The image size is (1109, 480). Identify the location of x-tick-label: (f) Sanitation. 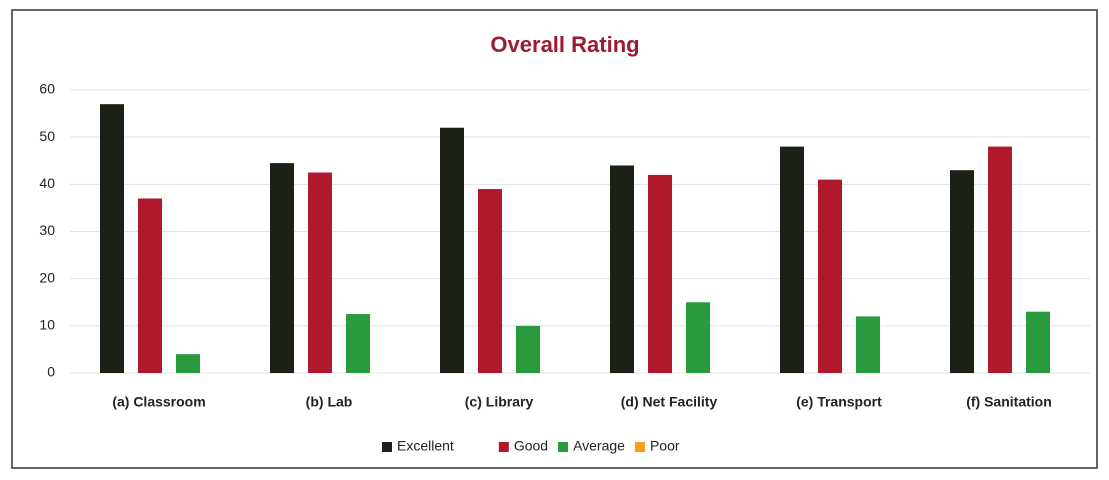
(1009, 402).